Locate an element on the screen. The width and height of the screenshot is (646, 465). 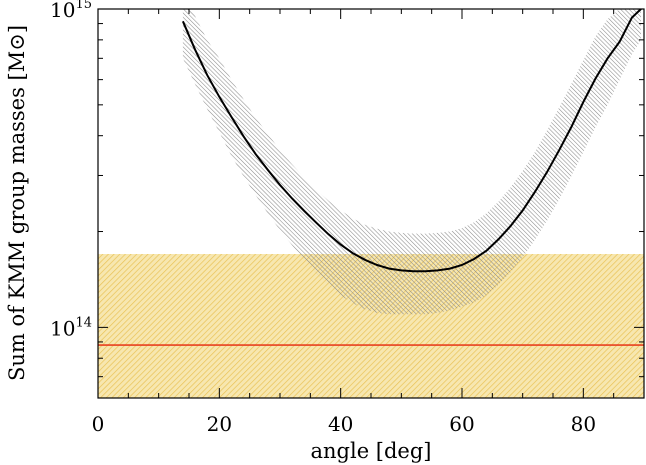
x-tick-label: 0 is located at coordinates (98, 424).